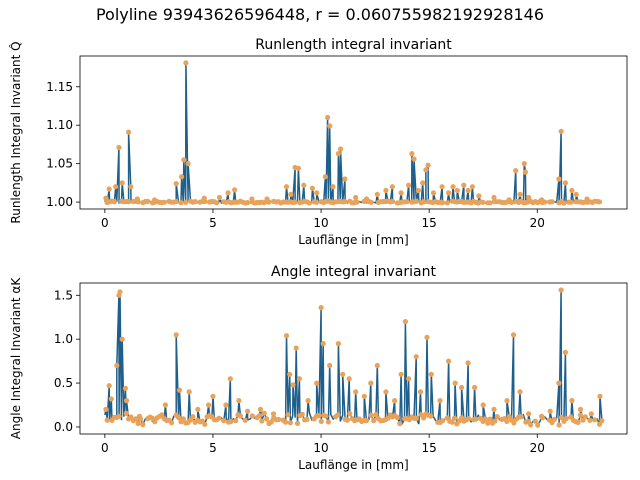  I want to click on chart-title: Runlength integral invariant, so click(353, 45).